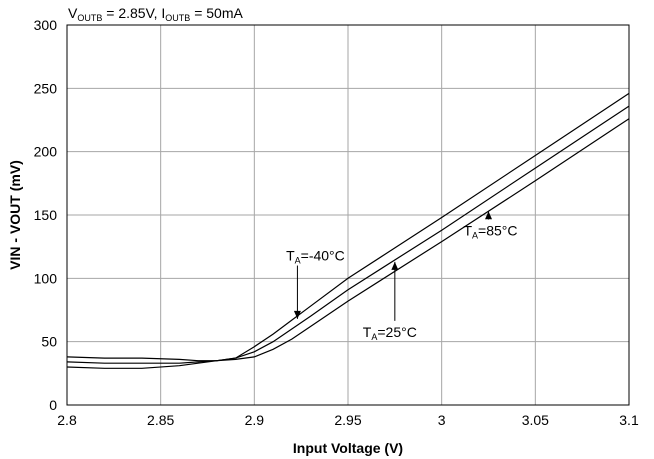 The height and width of the screenshot is (459, 654). Describe the element at coordinates (402, 276) in the screenshot. I see `annotation-group: TA=-40°CTA=25°CTA=85°C` at that location.